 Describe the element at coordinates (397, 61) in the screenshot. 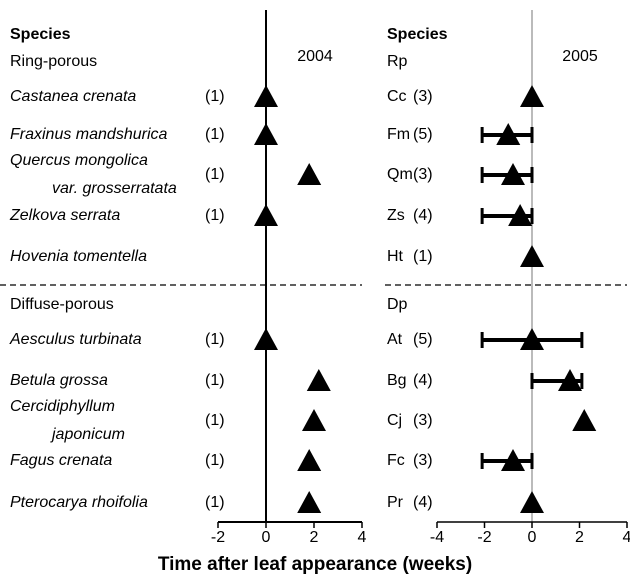

I see `group-label: Rp` at that location.